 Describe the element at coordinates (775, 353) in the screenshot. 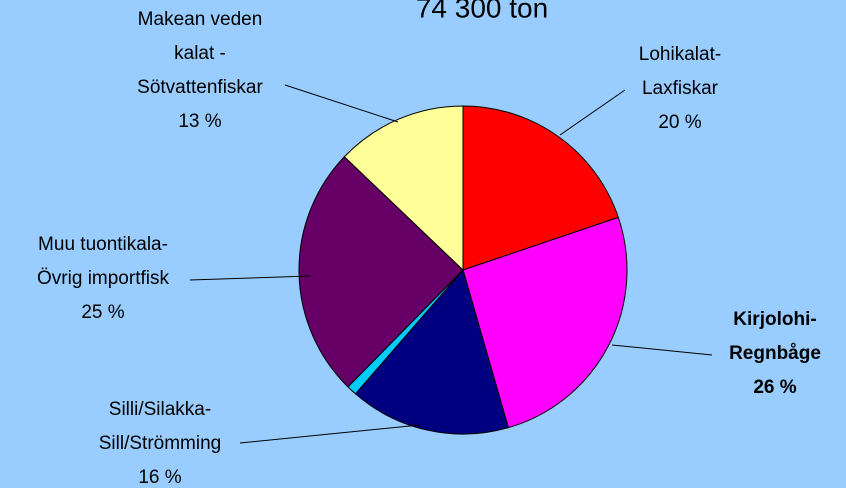

I see `slice-label: Regnbåge` at that location.